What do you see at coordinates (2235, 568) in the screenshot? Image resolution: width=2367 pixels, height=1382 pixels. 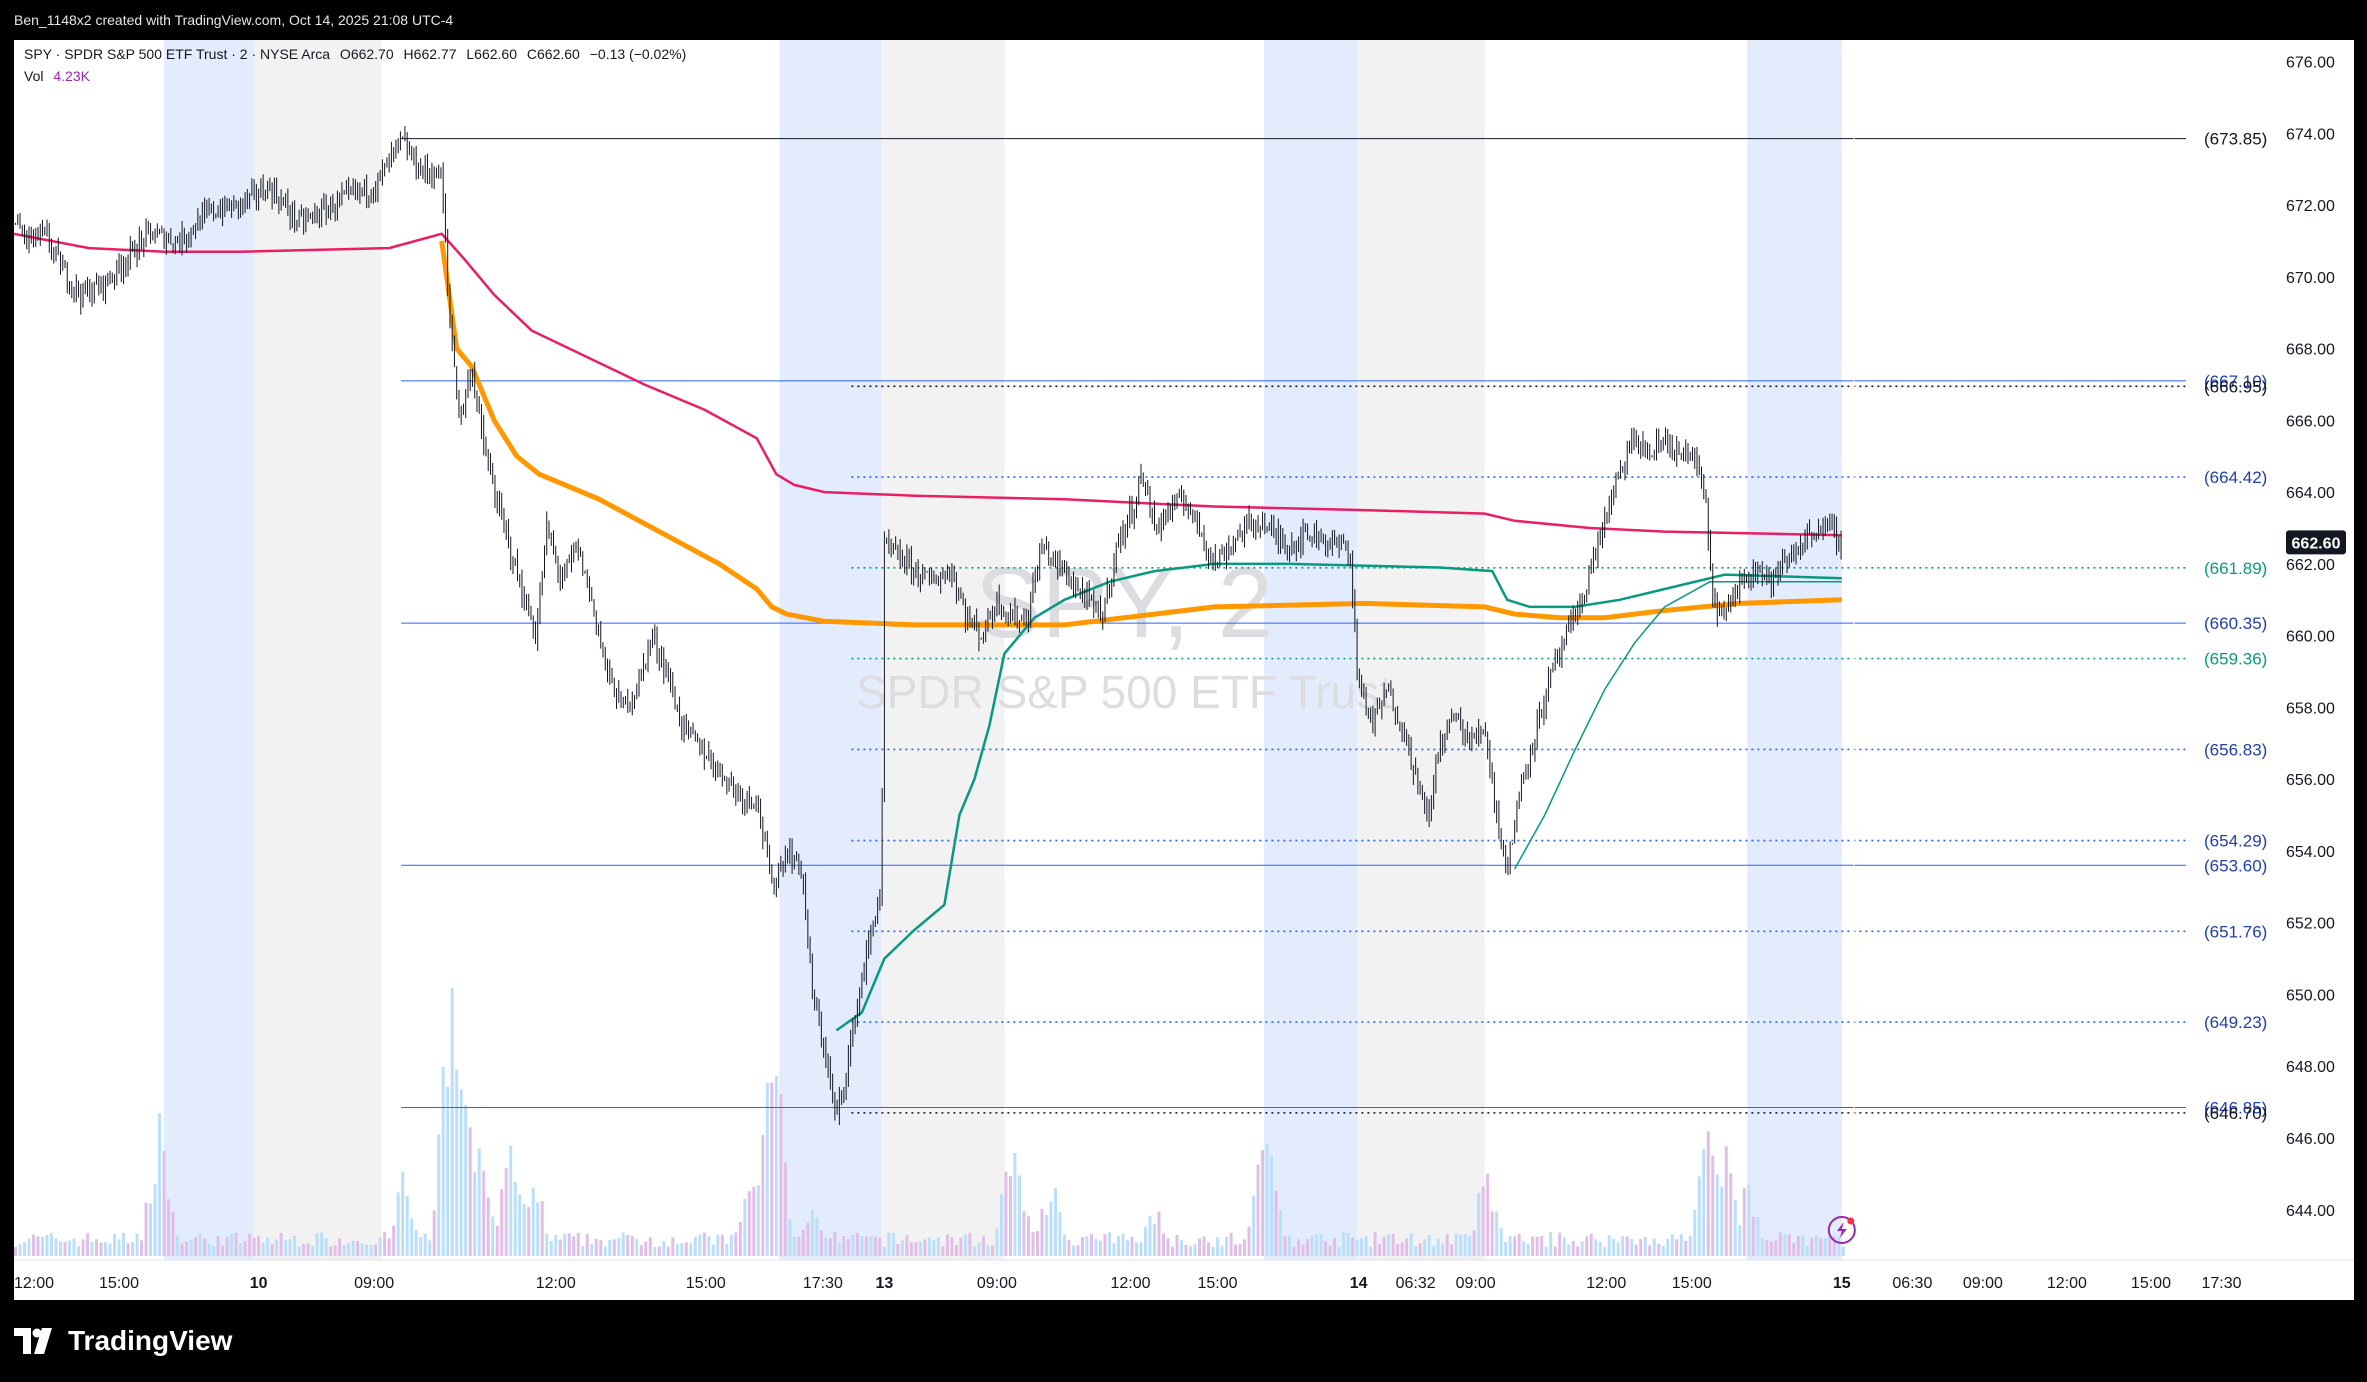 I see `level-label-4: (661.89)` at bounding box center [2235, 568].